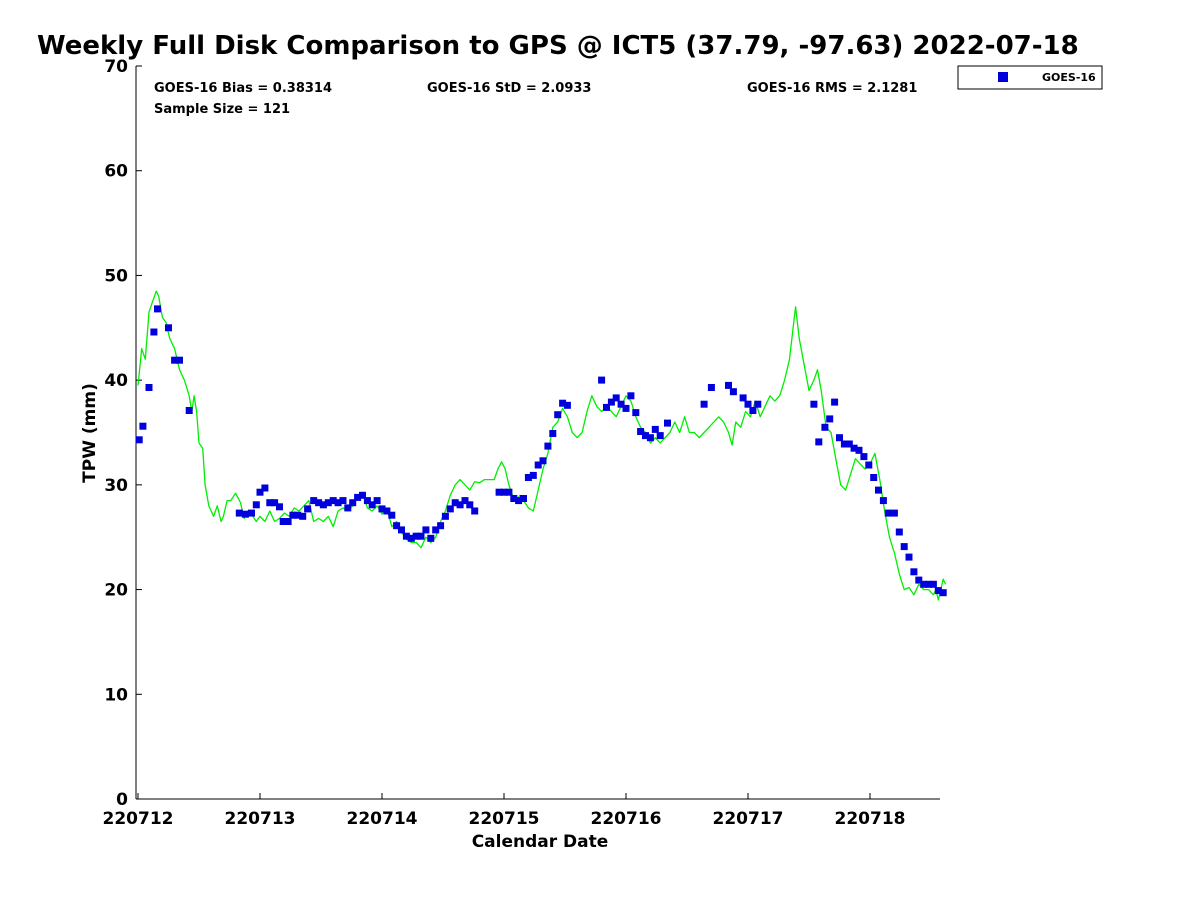 This screenshot has height=900, width=1200. I want to click on x-tick-label: 220715, so click(504, 819).